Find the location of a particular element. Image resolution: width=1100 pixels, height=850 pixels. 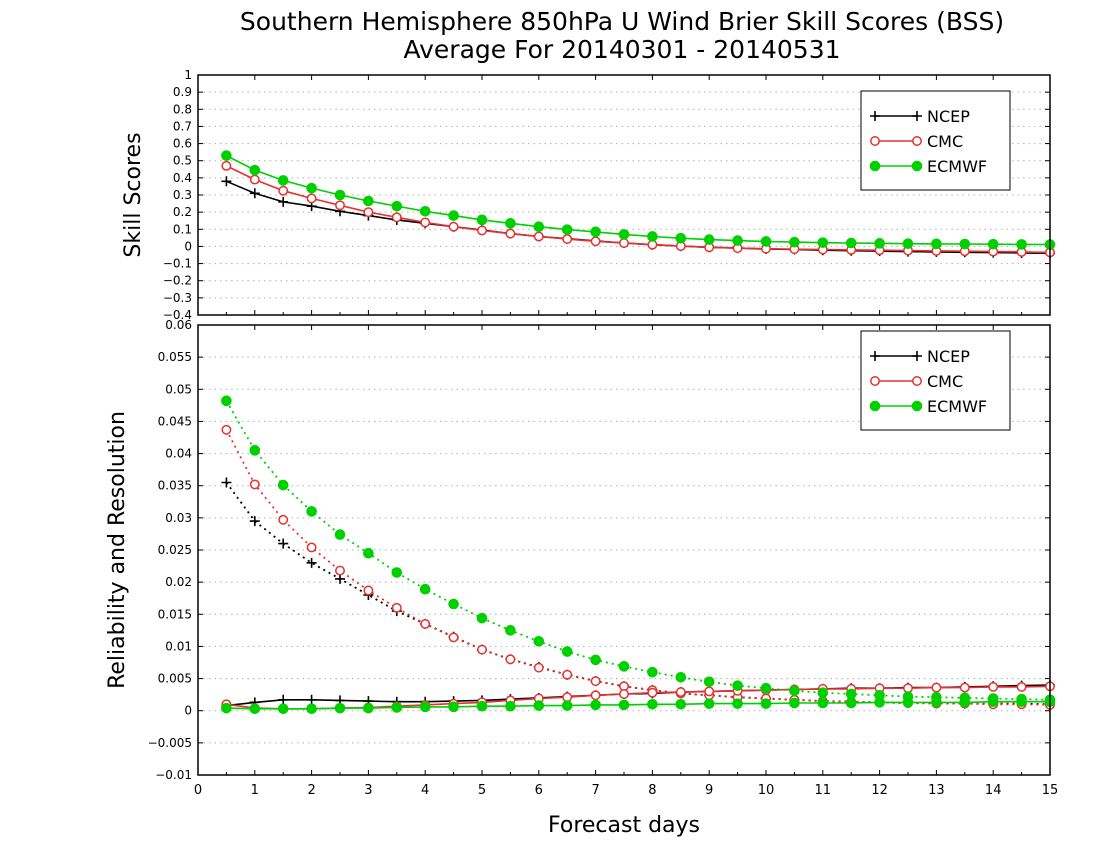

bottom-y-tick-label: 0.005 is located at coordinates (175, 679).